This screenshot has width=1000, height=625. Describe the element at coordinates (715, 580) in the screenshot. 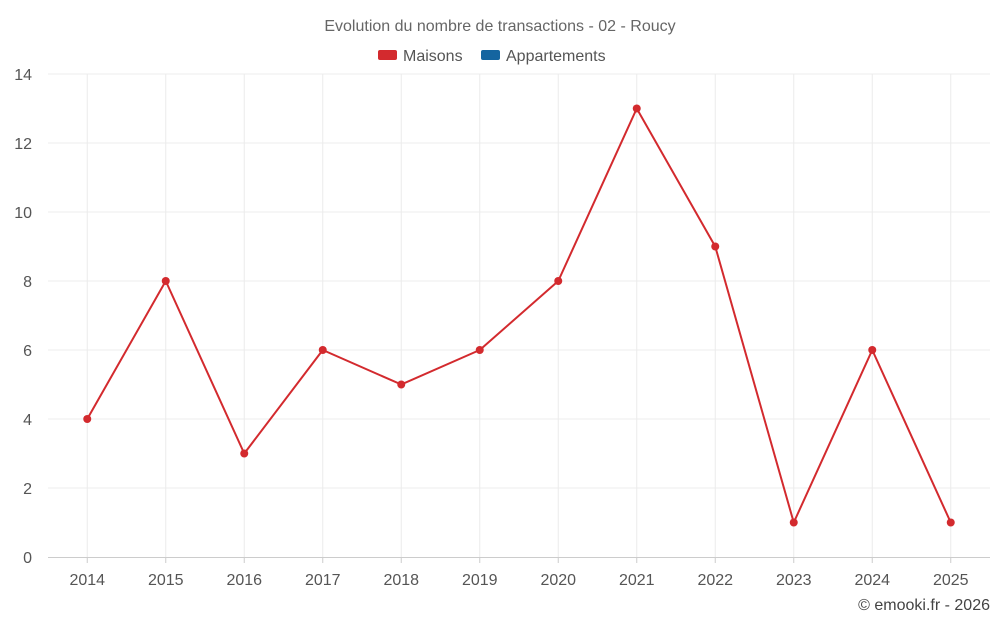

I see `x-tick-label: 2022` at that location.